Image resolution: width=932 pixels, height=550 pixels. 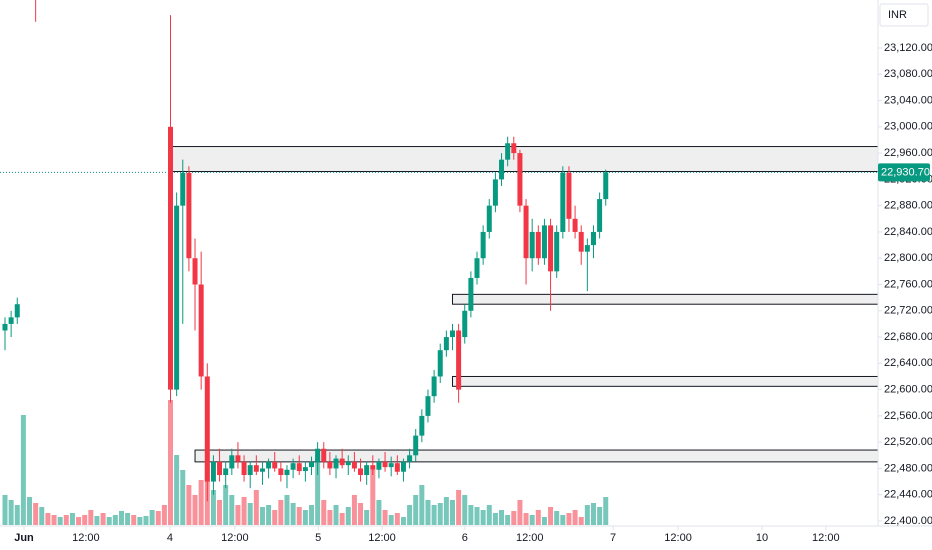 I want to click on y-tick-label: 22,600.00, so click(x=908, y=390).